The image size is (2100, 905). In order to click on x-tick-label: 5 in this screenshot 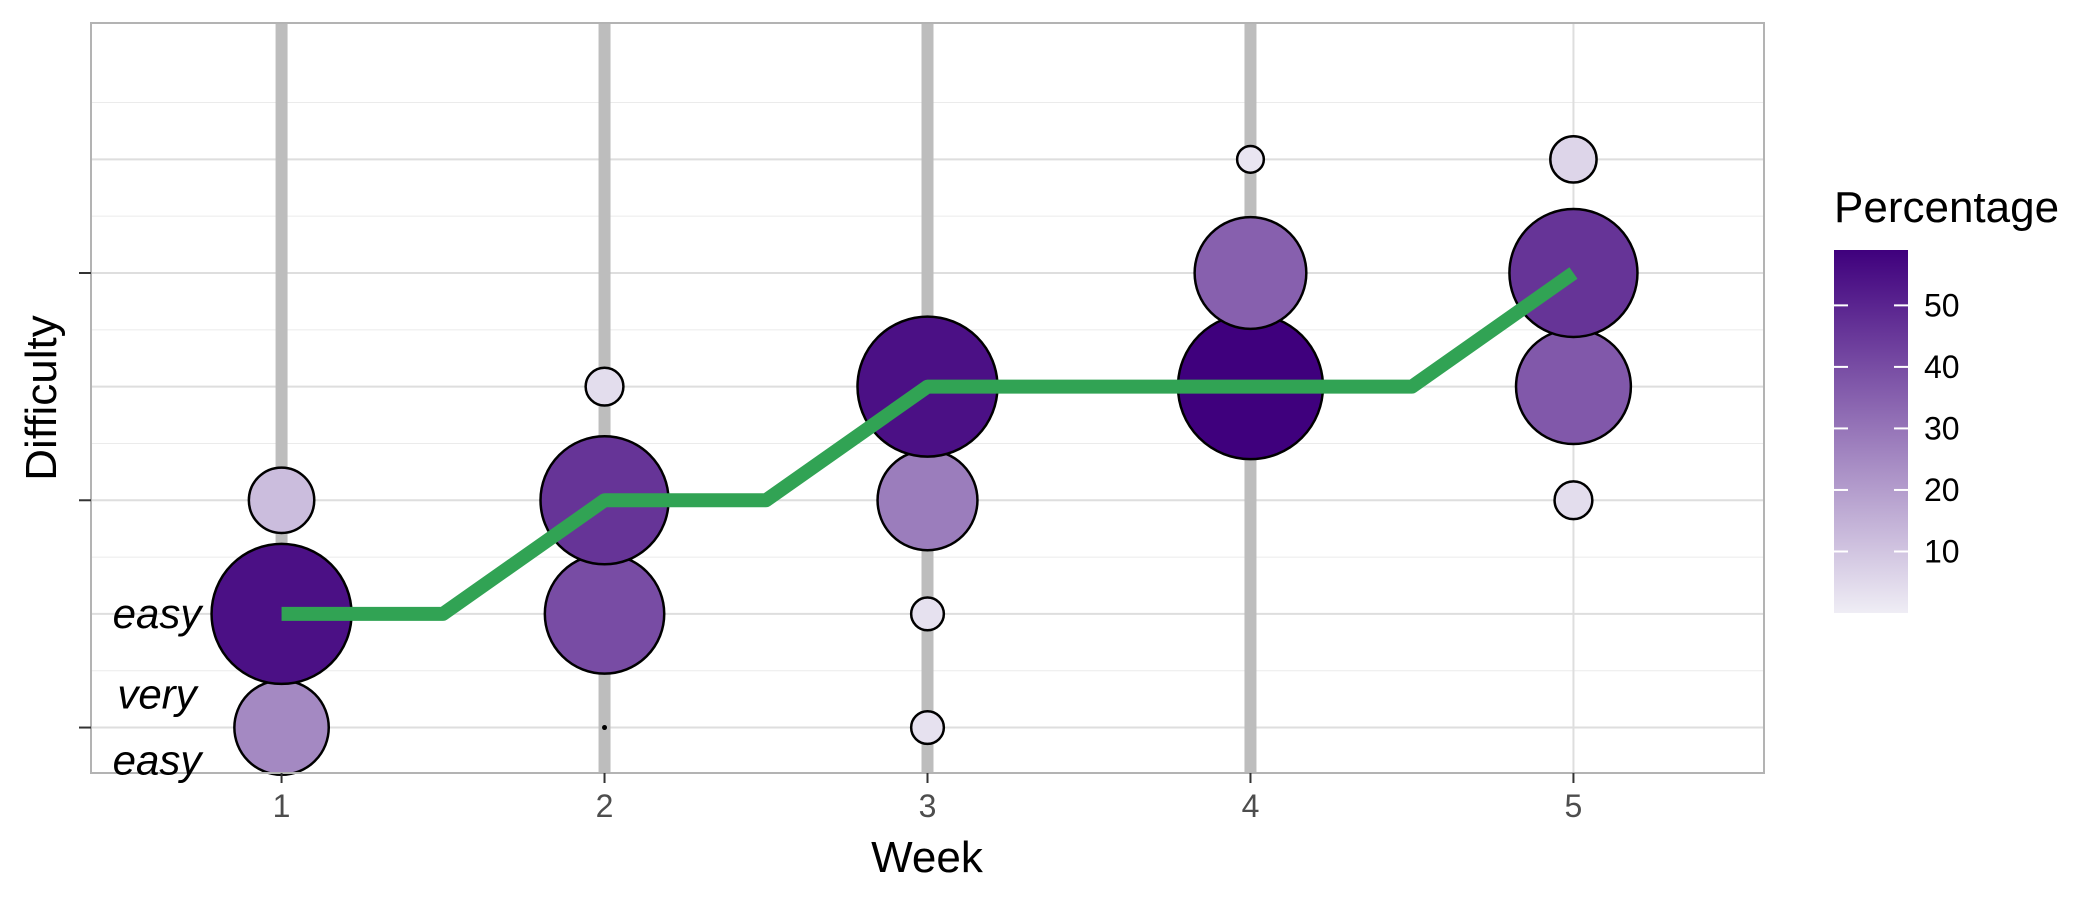, I will do `click(1574, 806)`.